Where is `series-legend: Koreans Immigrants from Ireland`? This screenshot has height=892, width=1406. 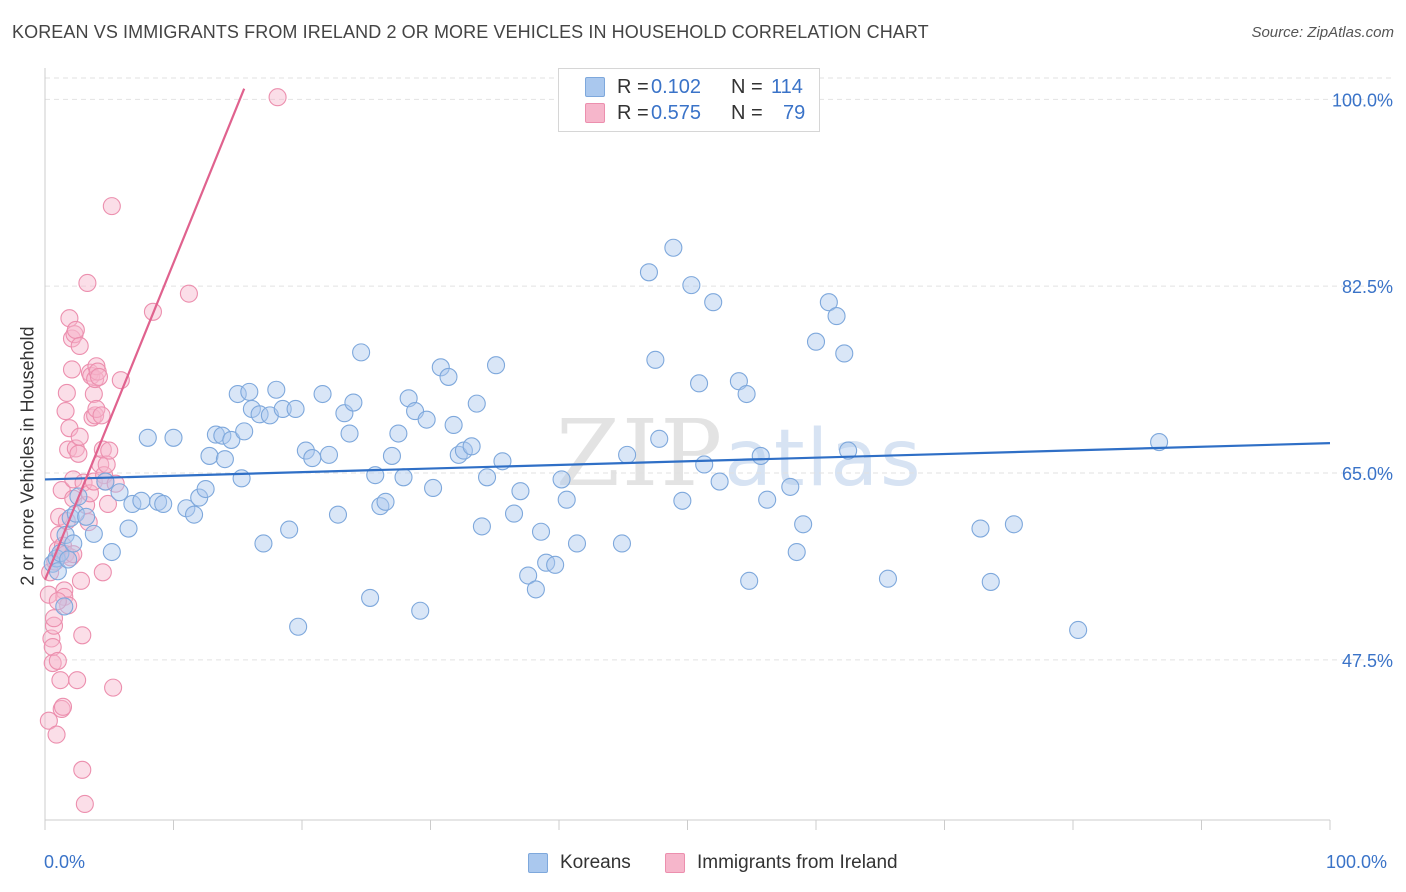 series-legend: Koreans Immigrants from Ireland is located at coordinates (703, 865).